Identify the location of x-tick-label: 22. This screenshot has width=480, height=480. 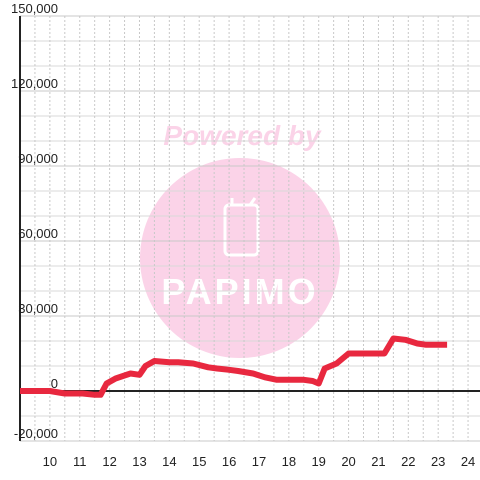
(408, 461).